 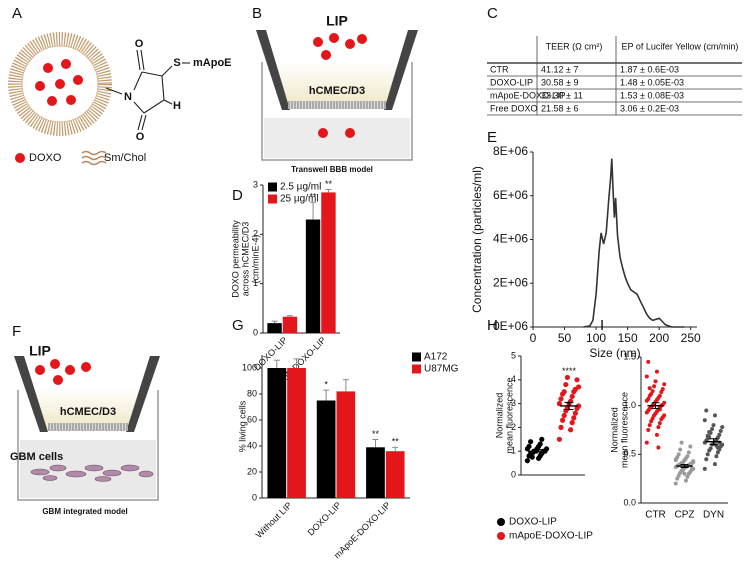 I want to click on atom-label: S, so click(x=176, y=63).